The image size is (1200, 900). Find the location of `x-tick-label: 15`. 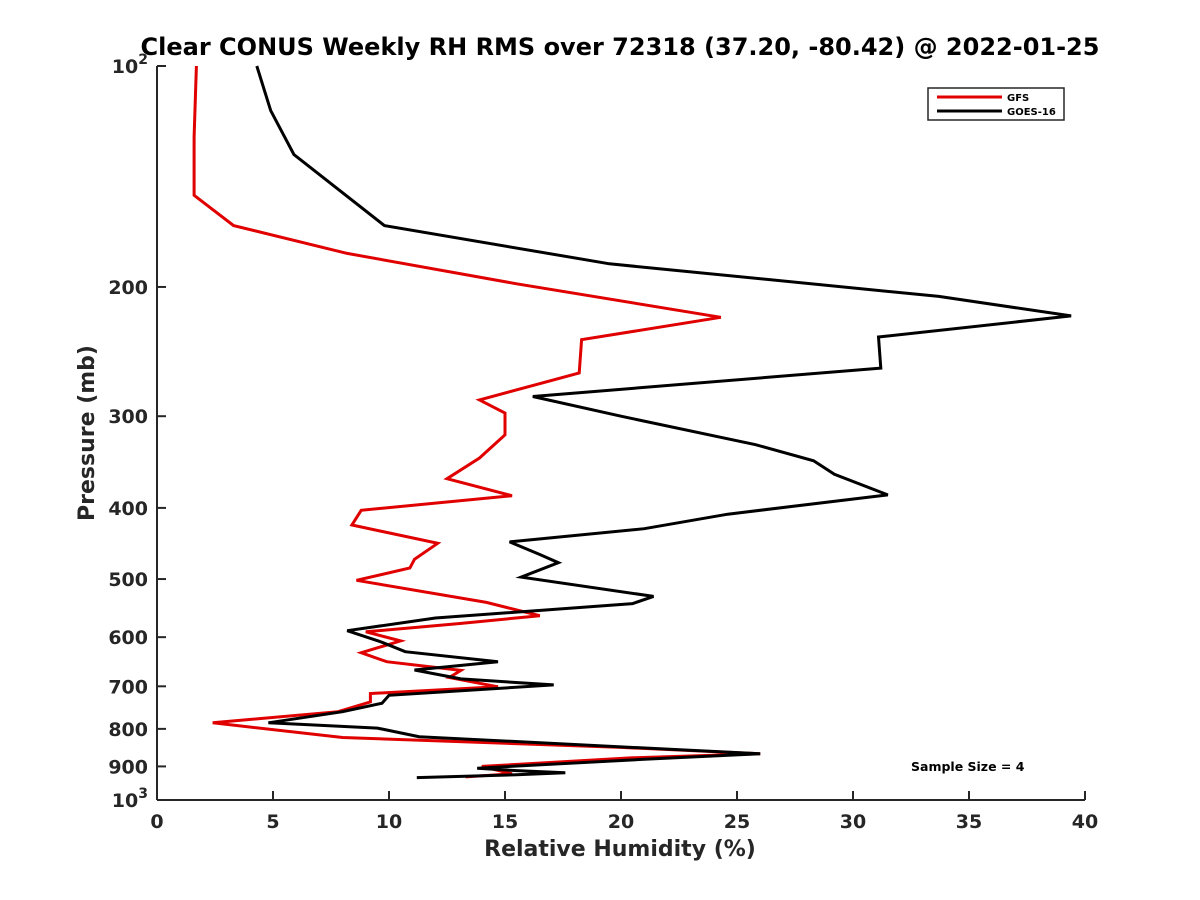

x-tick-label: 15 is located at coordinates (505, 822).